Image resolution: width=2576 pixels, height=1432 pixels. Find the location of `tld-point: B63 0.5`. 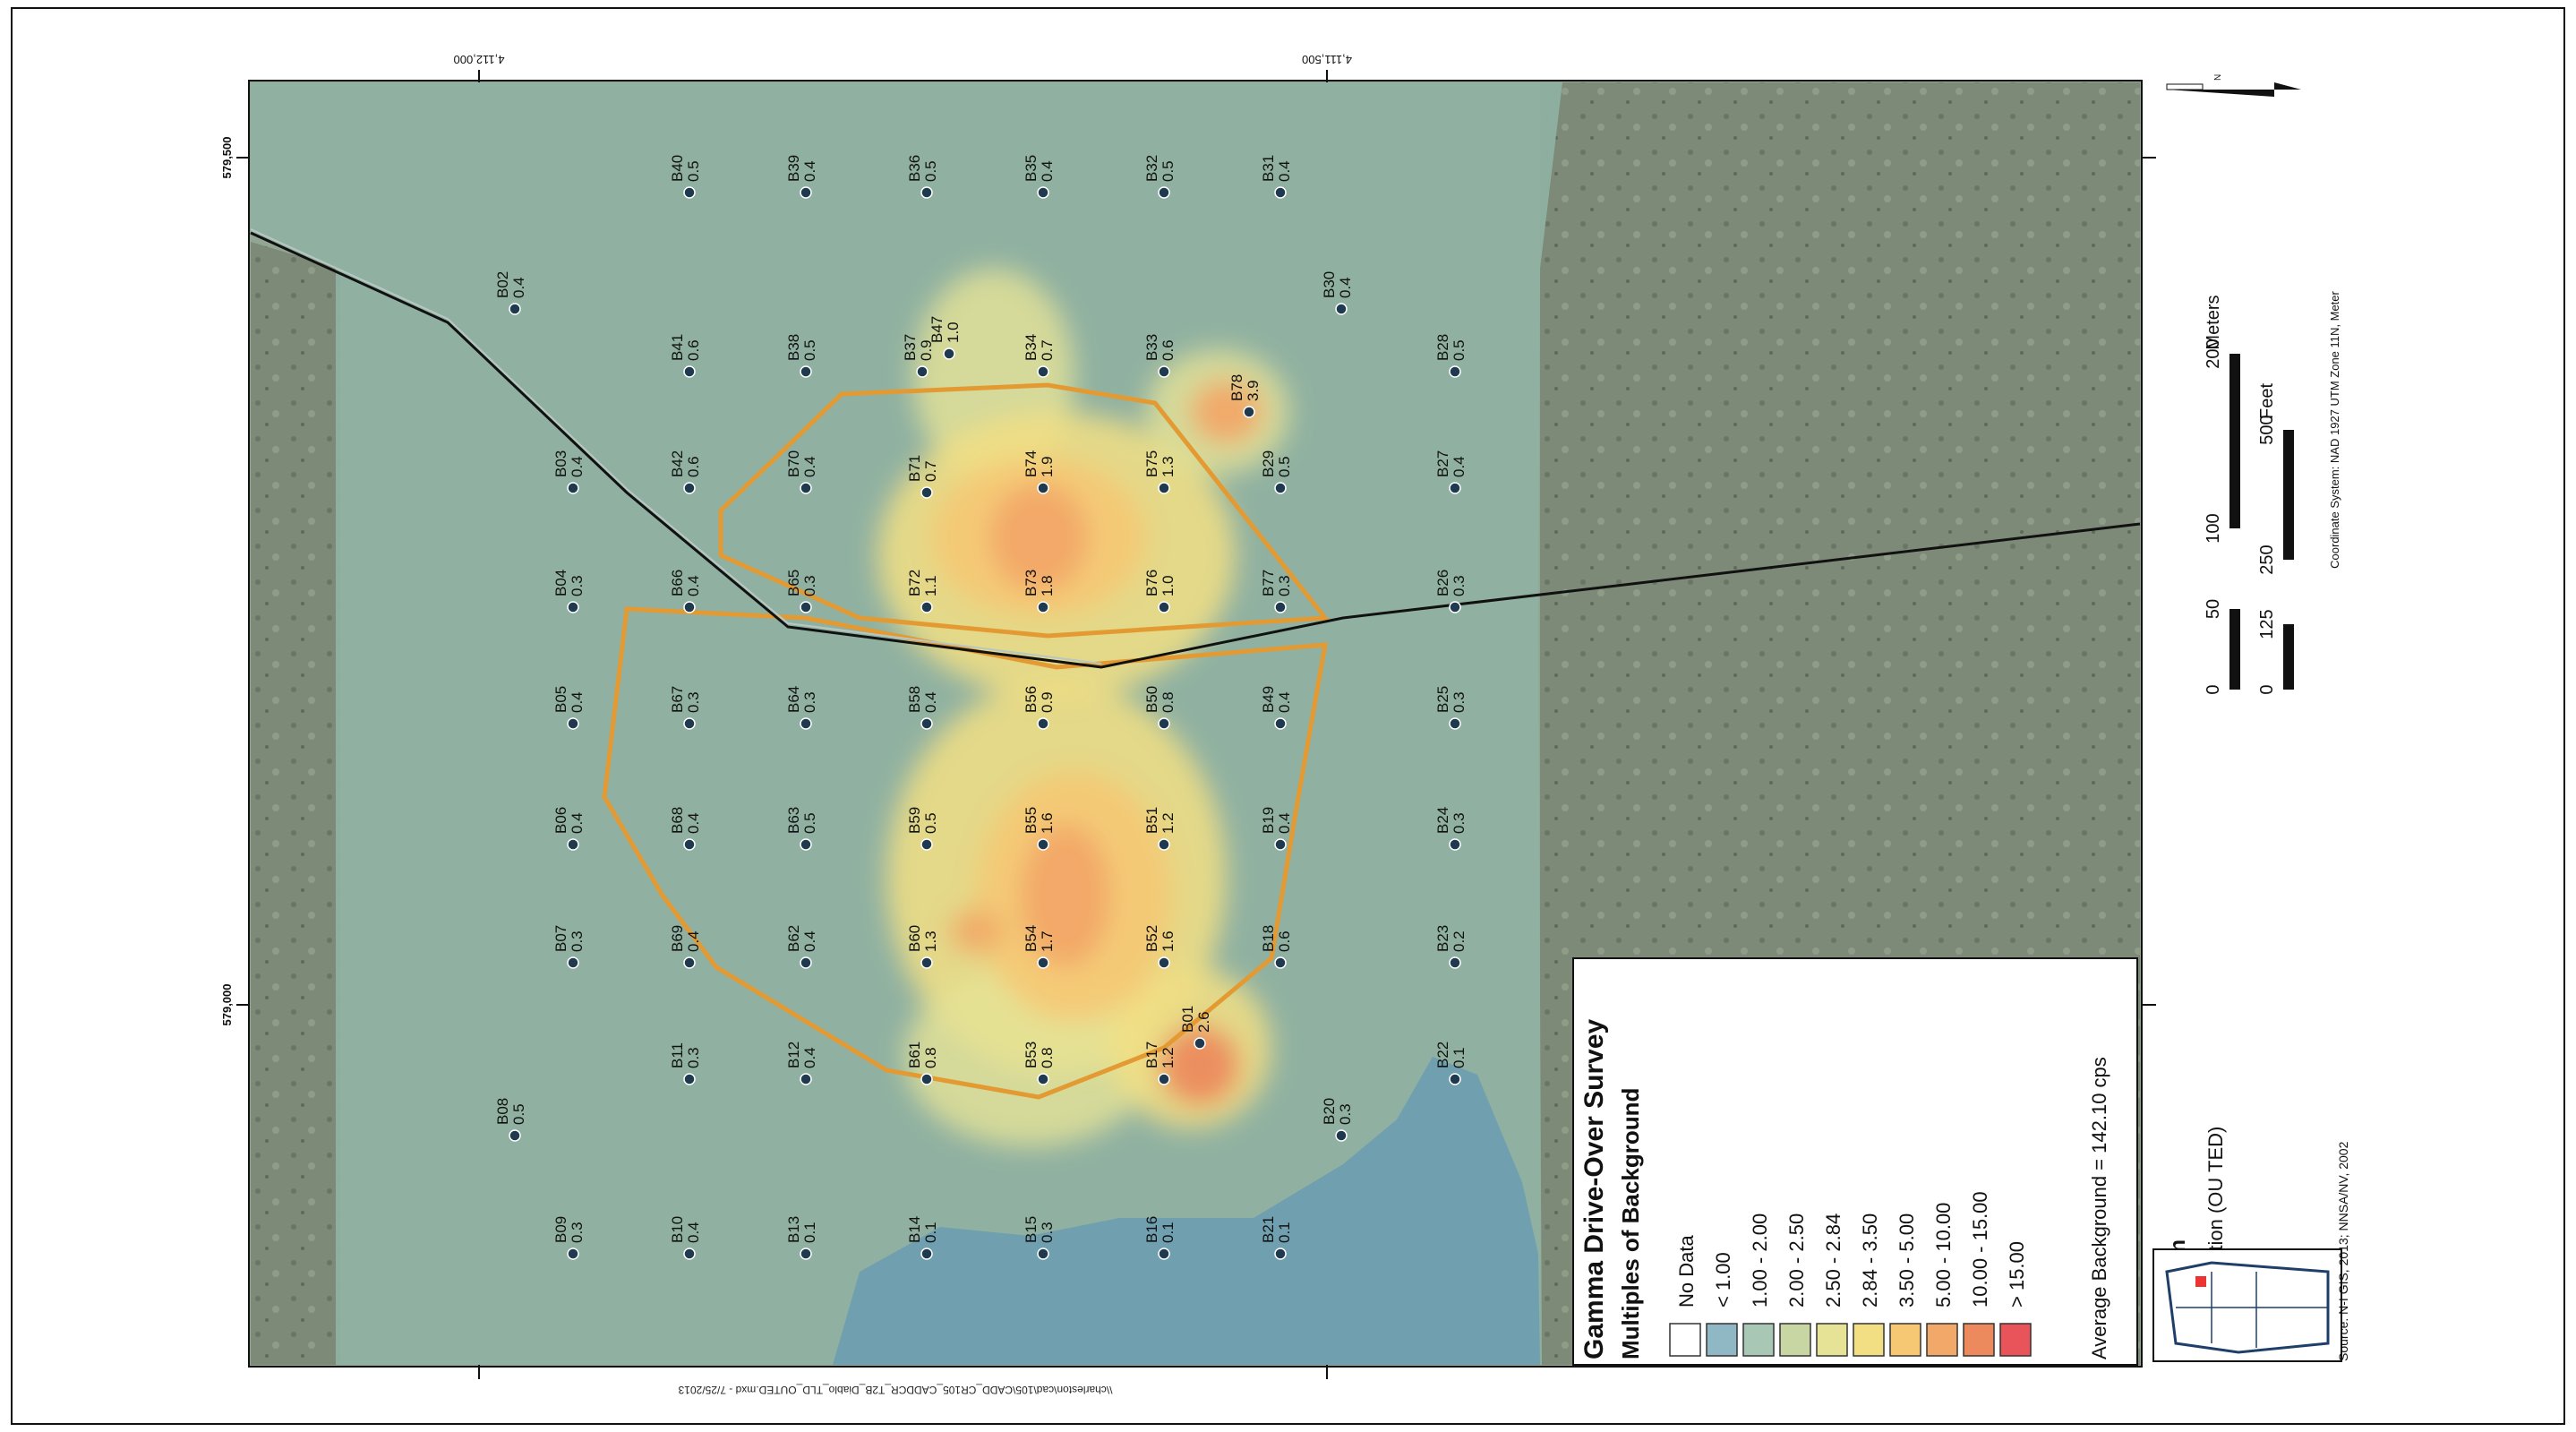

tld-point: B63 0.5 is located at coordinates (801, 829).